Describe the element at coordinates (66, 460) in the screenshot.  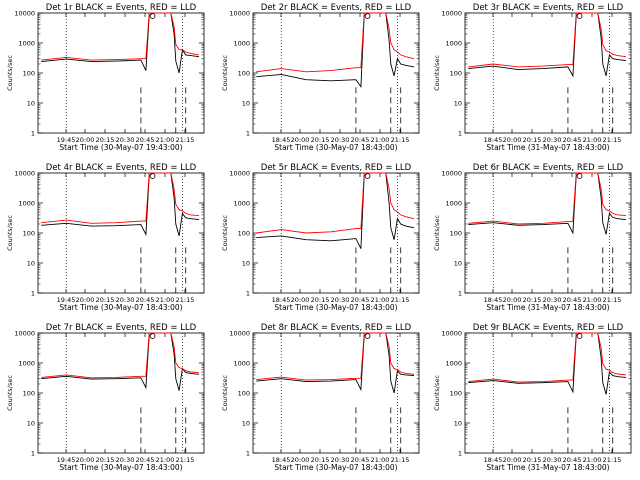
I see `x-tick-label: 19:45` at that location.